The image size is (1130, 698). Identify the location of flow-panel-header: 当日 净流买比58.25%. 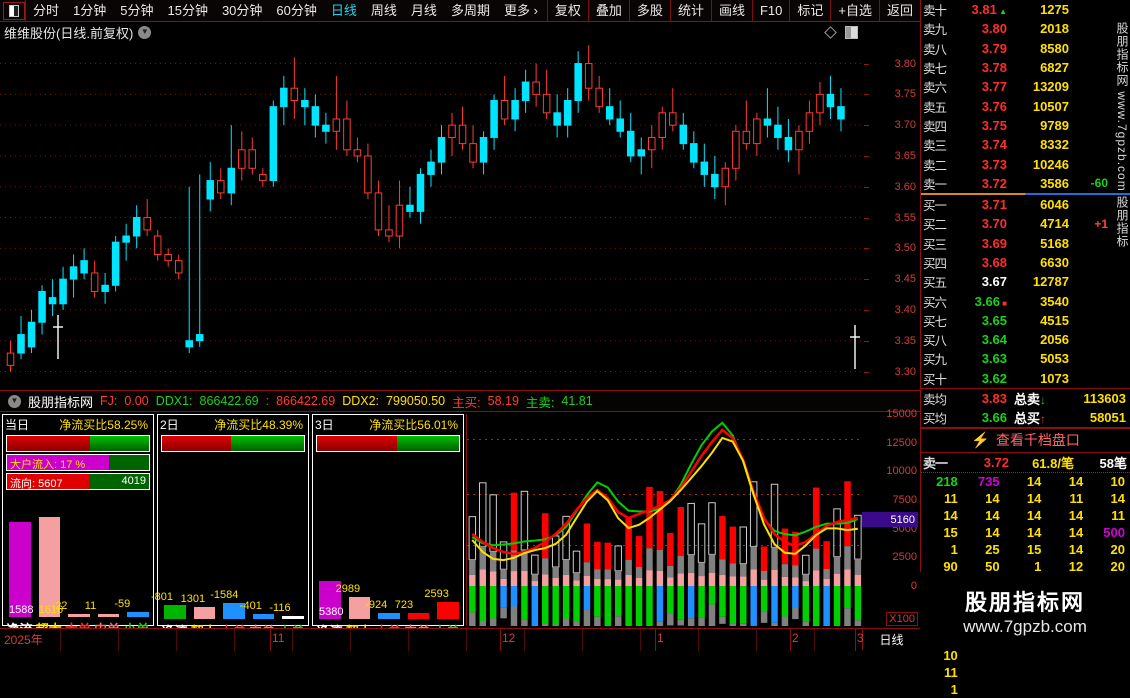
(78, 424).